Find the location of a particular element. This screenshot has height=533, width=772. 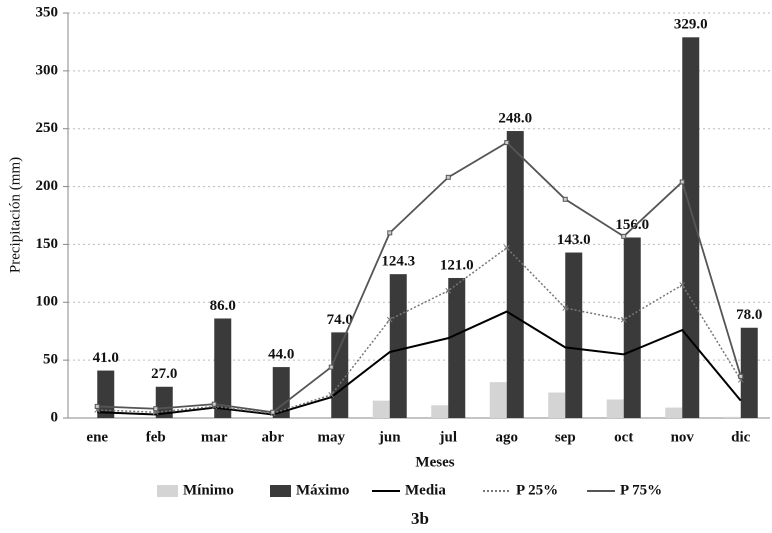

legend-label: P 75% is located at coordinates (641, 490).